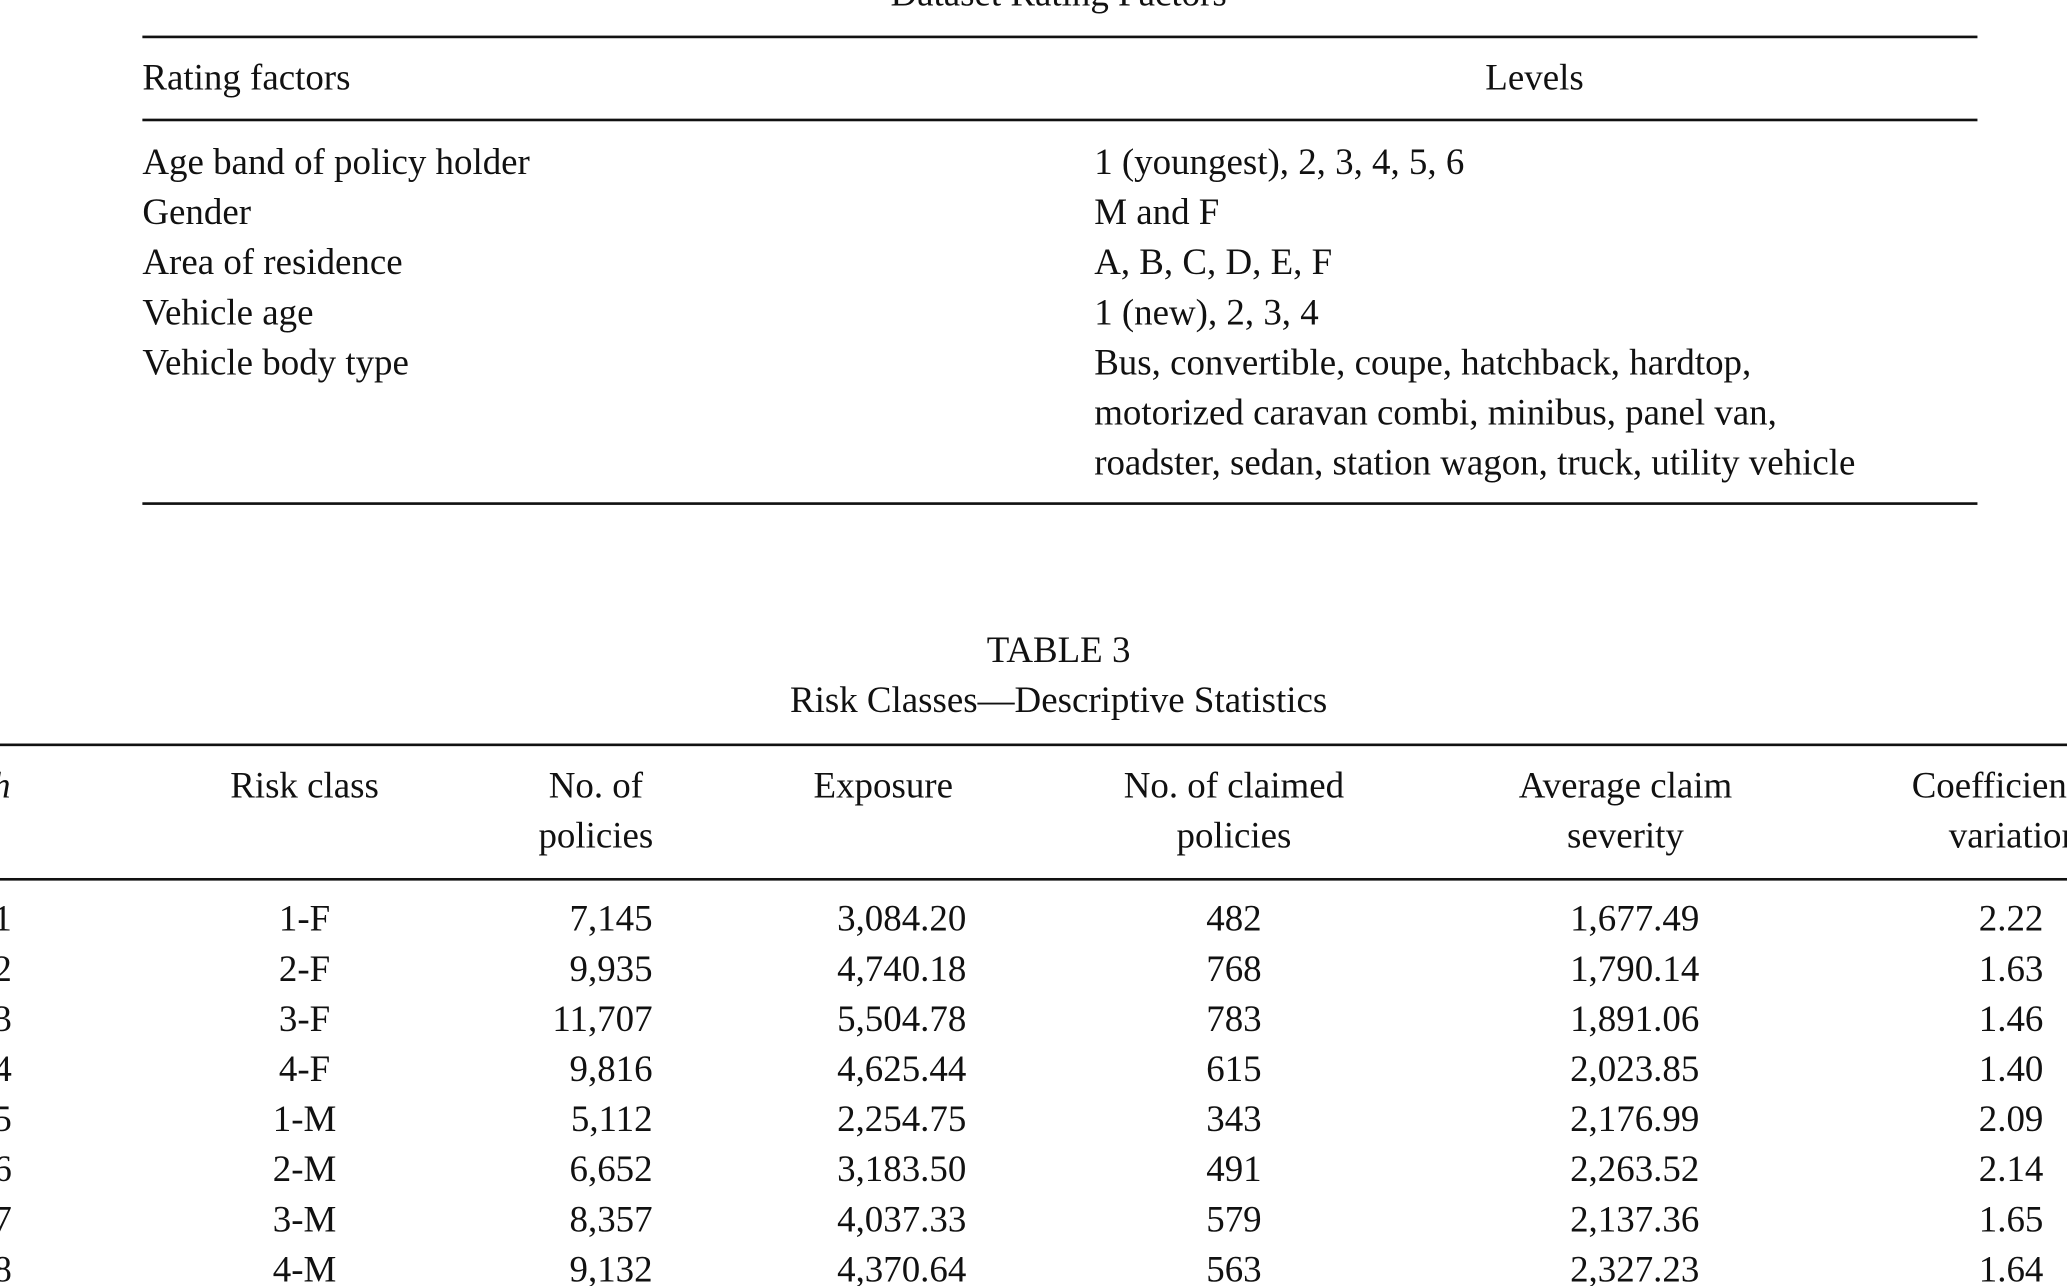 The image size is (2067, 1286). What do you see at coordinates (272, 263) in the screenshot?
I see `cell: Area of residence` at bounding box center [272, 263].